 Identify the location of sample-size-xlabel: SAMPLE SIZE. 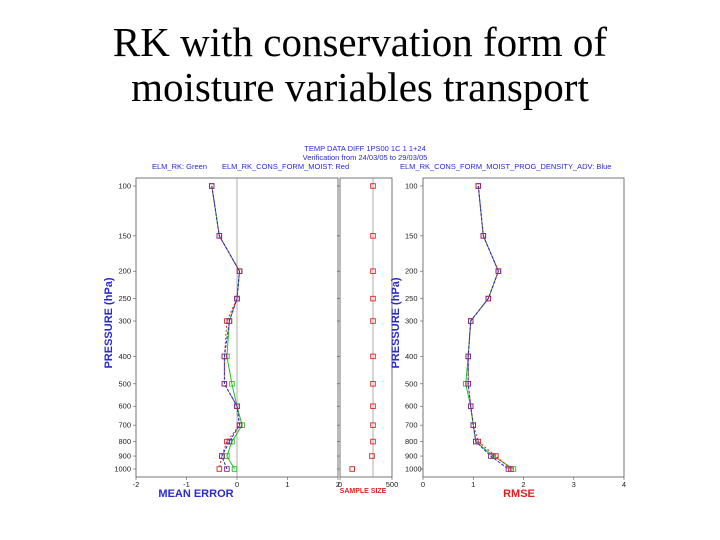
(363, 491).